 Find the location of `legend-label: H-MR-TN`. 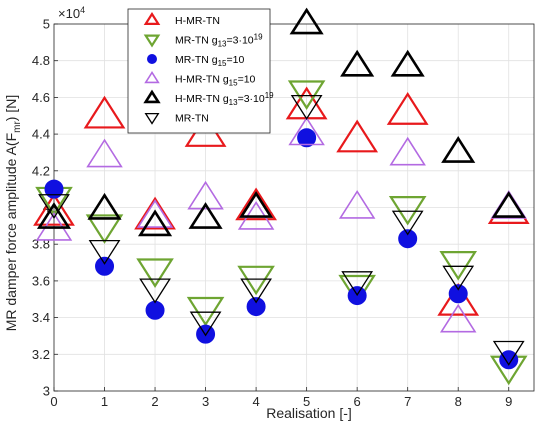

legend-label: H-MR-TN is located at coordinates (197, 21).